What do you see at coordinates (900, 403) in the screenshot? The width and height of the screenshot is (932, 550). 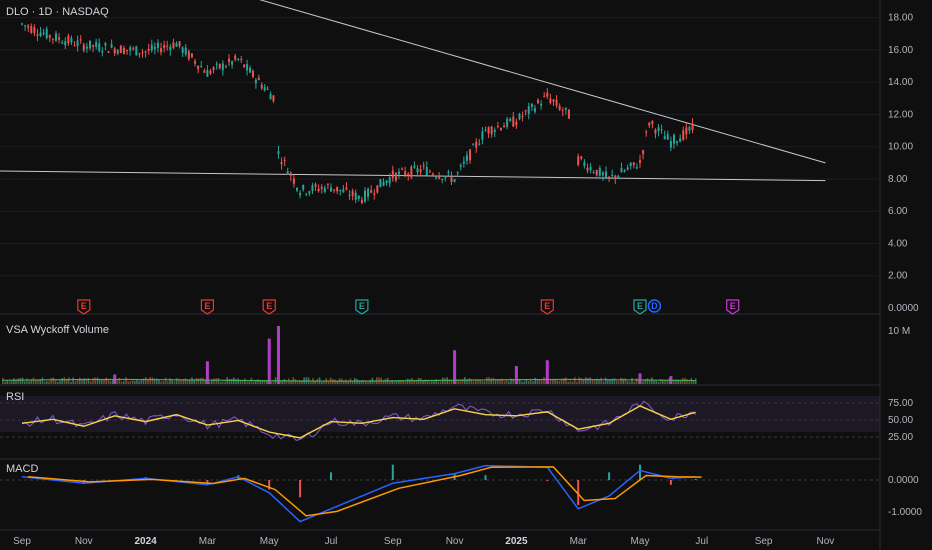 I see `rsi-tick-label: 75.00` at bounding box center [900, 403].